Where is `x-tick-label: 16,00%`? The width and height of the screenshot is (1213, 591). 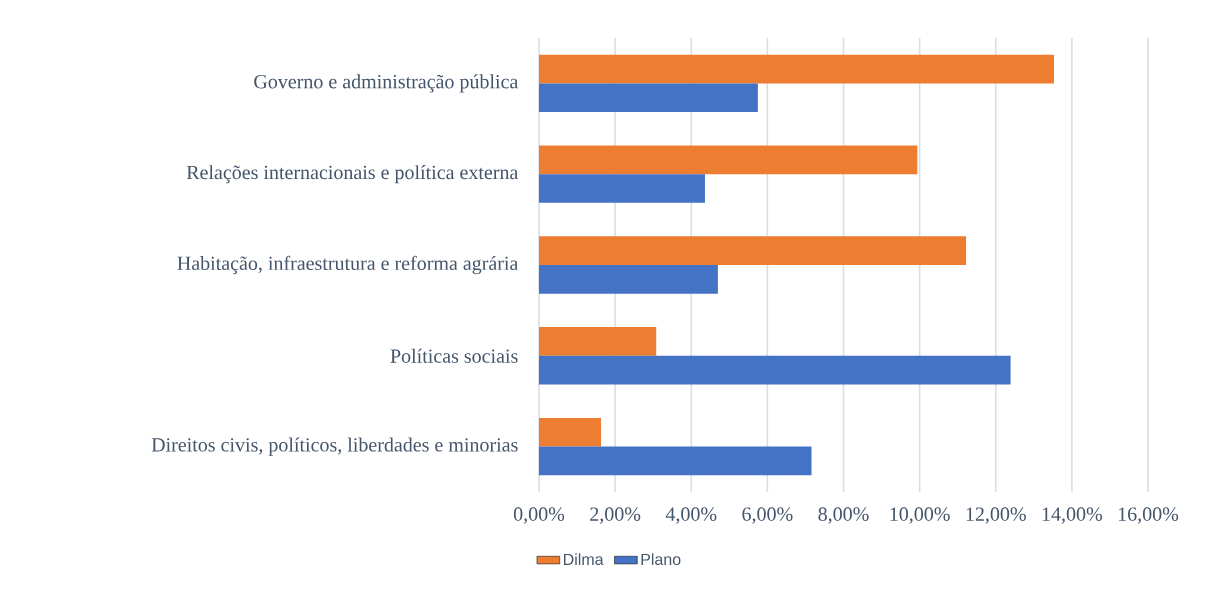 x-tick-label: 16,00% is located at coordinates (1148, 515).